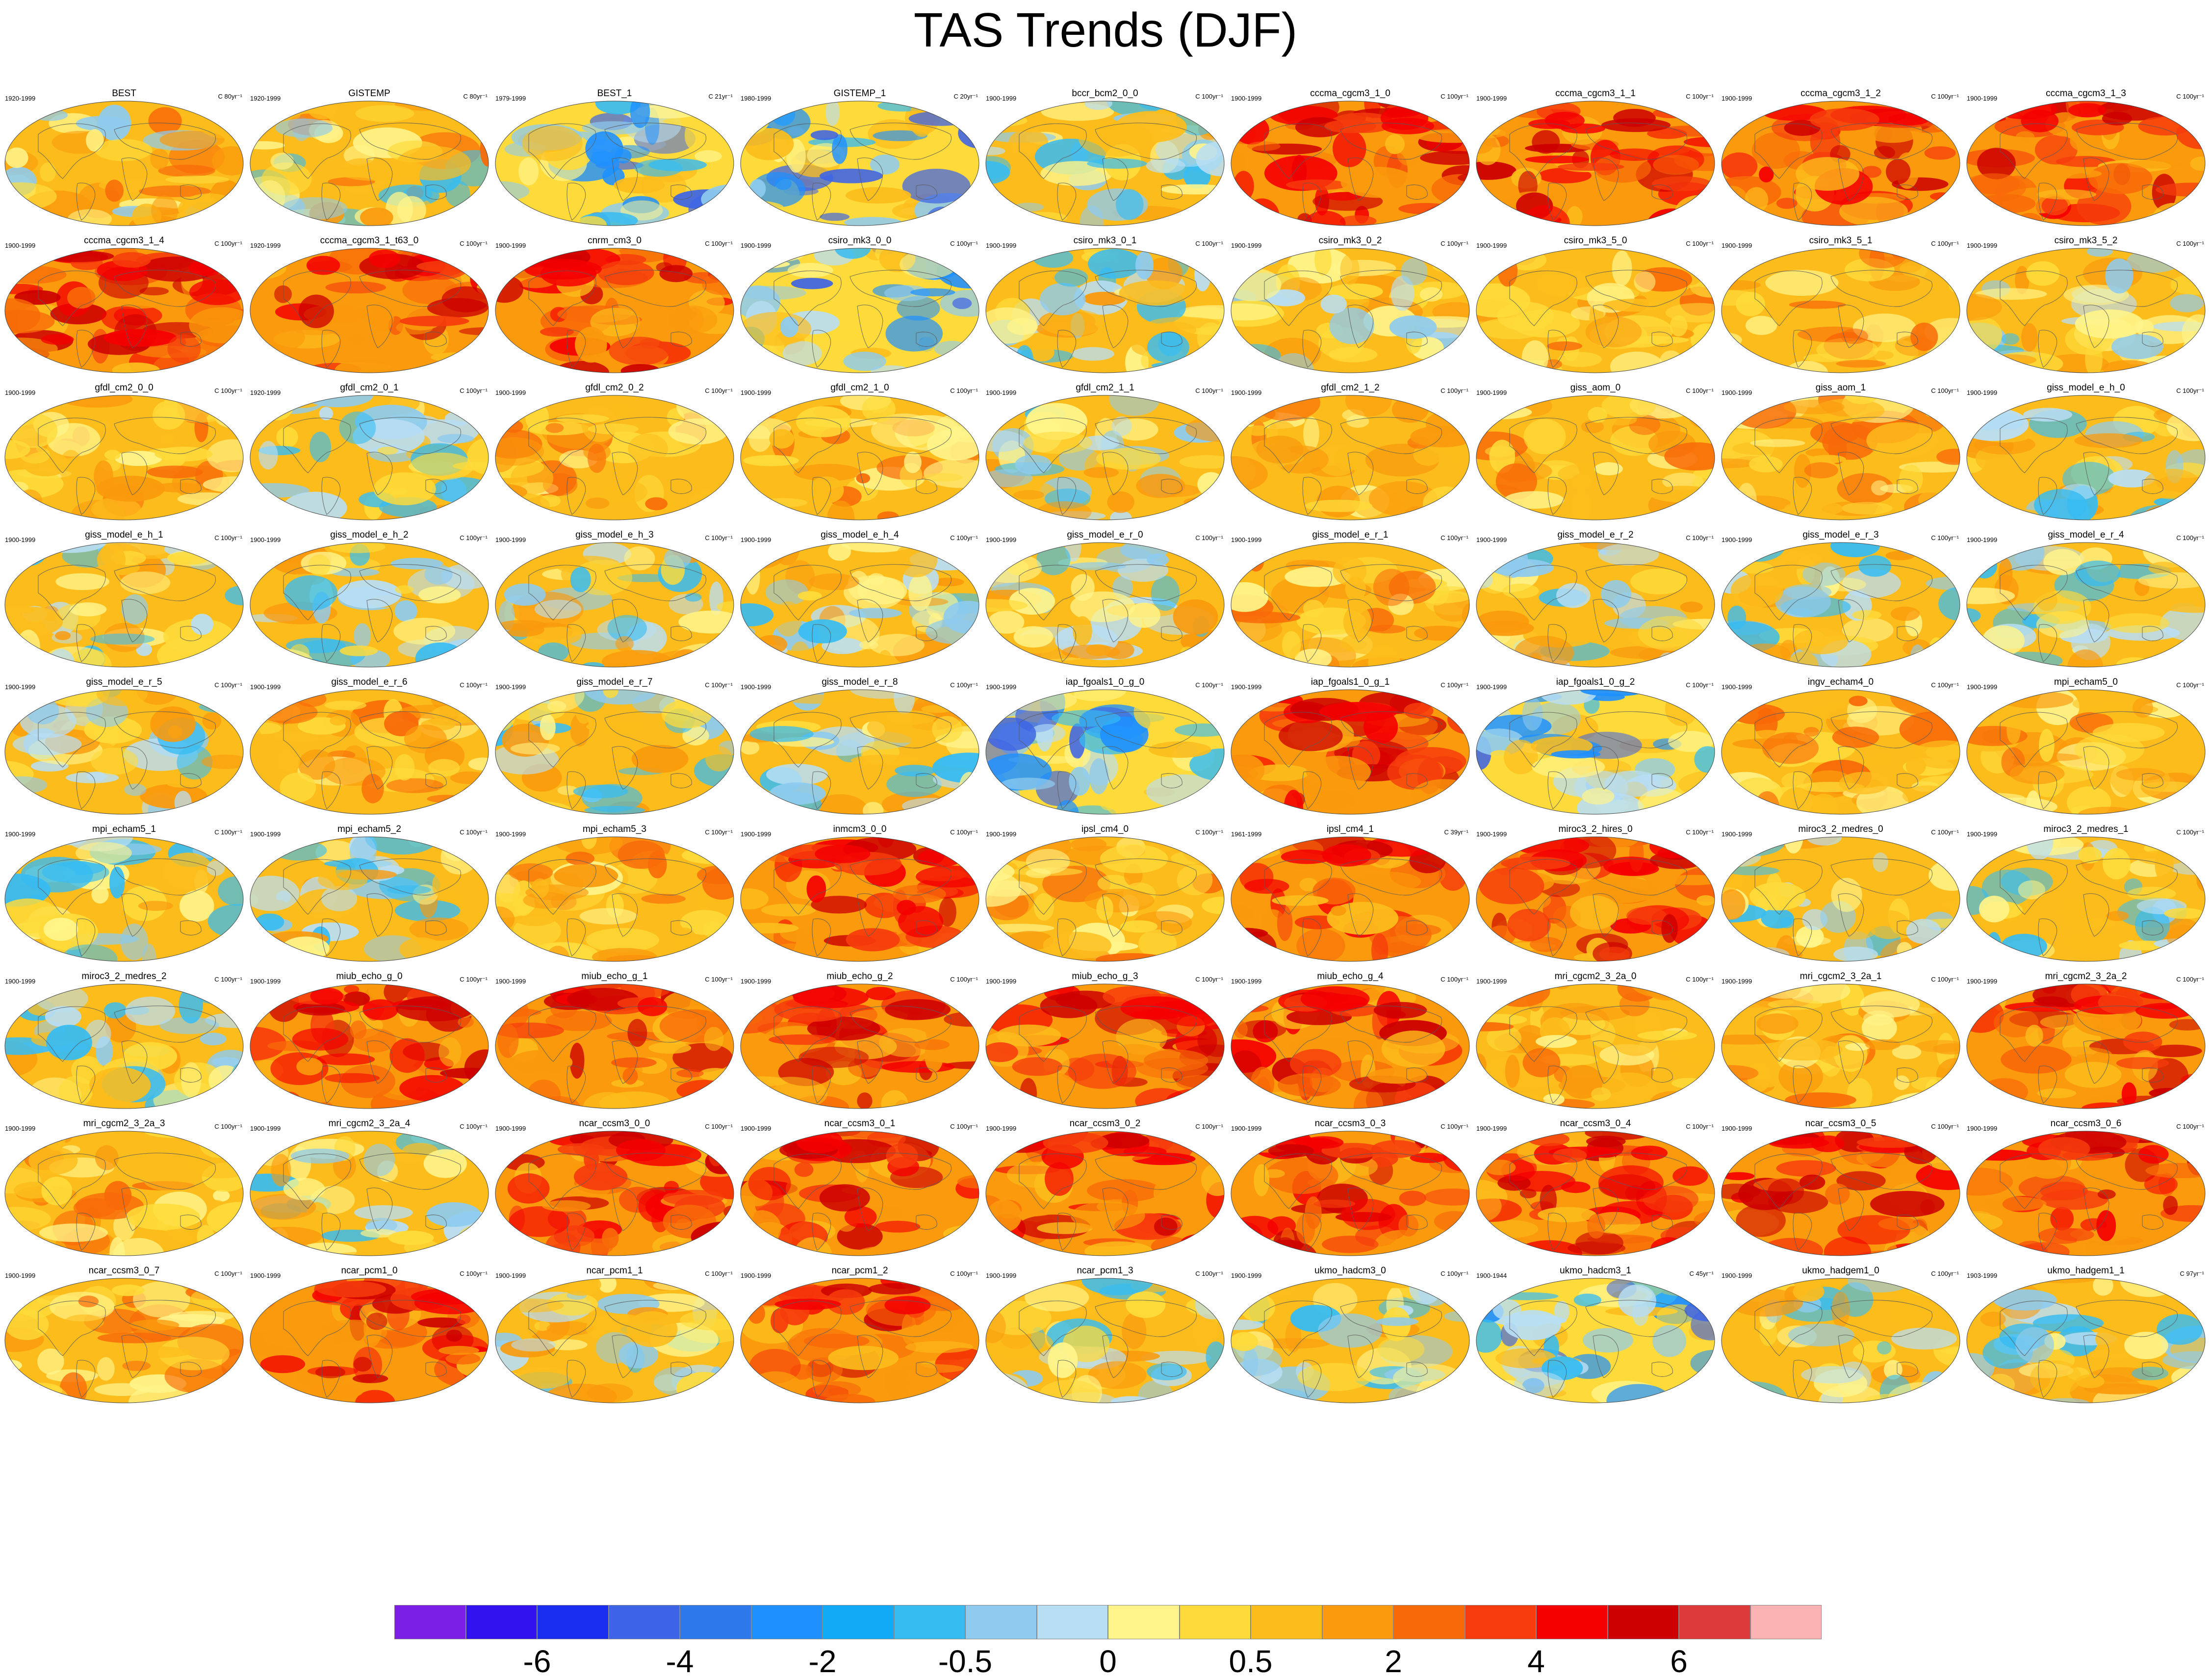 This screenshot has height=1680, width=2211. Describe the element at coordinates (863, 1192) in the screenshot. I see `map-panel: 1900-1999 ncar_ccsm3_0_1 C 100yr⁻¹` at that location.